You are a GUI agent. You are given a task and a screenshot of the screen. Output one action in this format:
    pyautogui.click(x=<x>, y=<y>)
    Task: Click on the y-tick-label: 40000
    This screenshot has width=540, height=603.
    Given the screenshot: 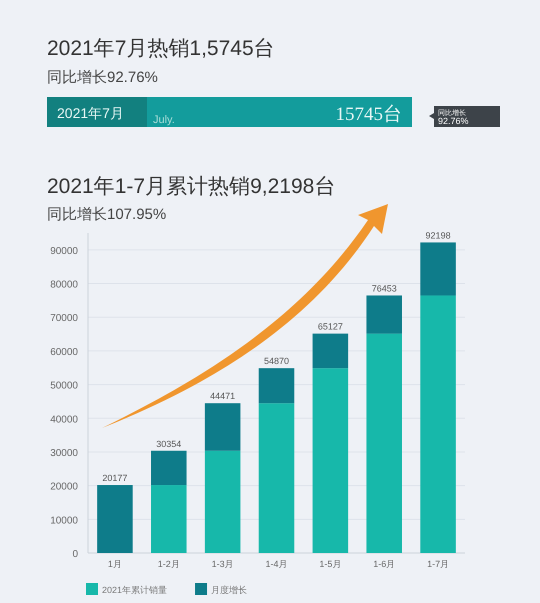 What is the action you would take?
    pyautogui.click(x=64, y=420)
    